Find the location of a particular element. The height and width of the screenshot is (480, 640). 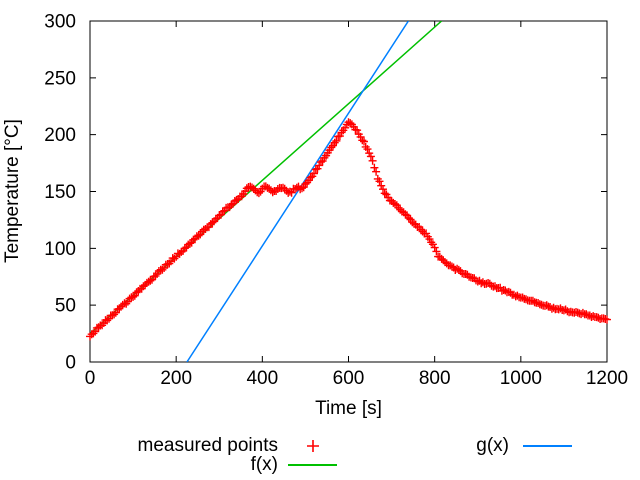

y-tick-label: 150 is located at coordinates (60, 192).